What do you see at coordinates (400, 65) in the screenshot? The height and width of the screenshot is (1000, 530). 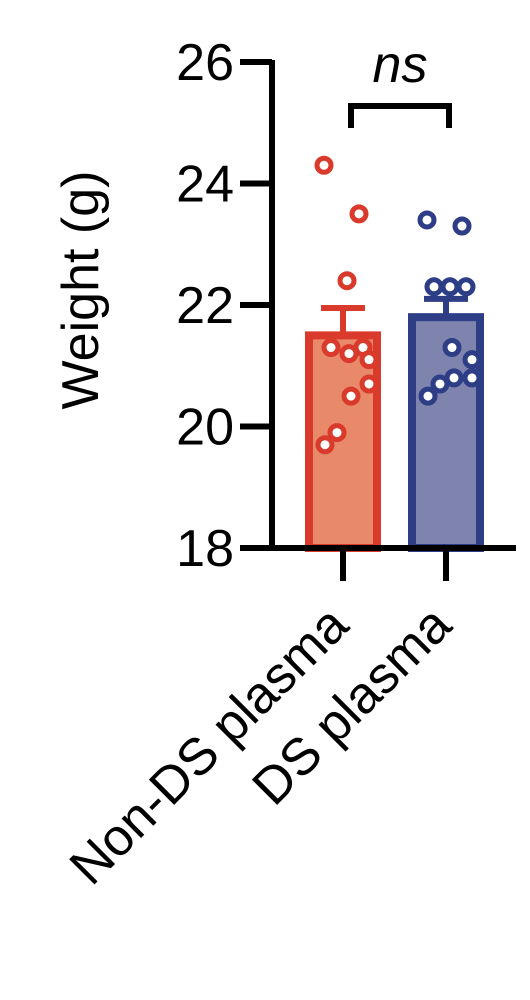 I see `significance-label: ns` at bounding box center [400, 65].